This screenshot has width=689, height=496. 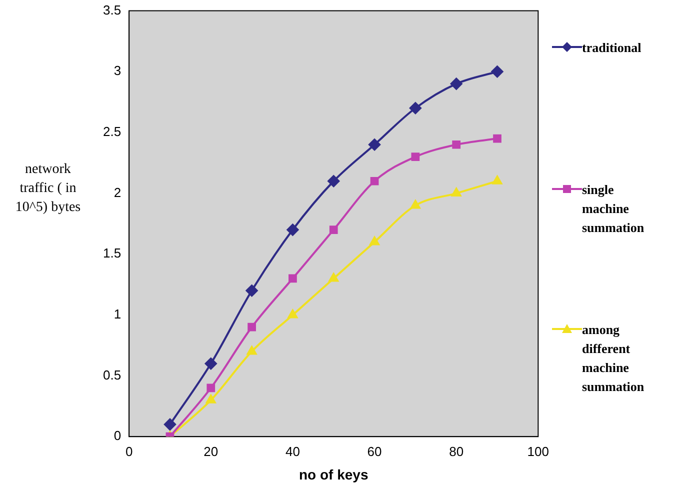 What do you see at coordinates (118, 436) in the screenshot?
I see `y-tick-label: 0` at bounding box center [118, 436].